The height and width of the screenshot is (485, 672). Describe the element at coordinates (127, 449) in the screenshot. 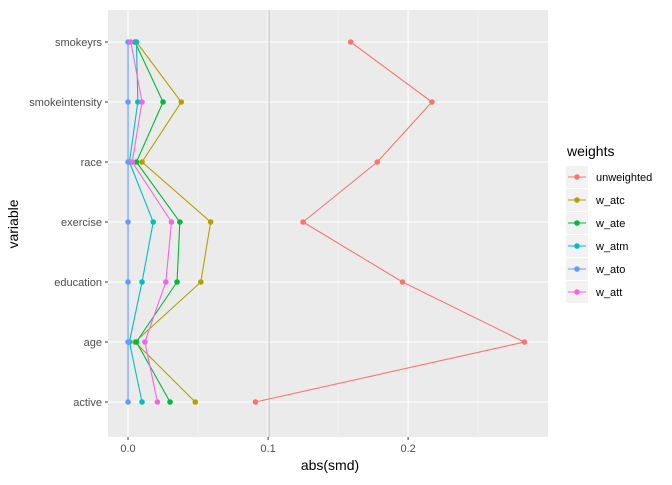

I see `x-tick-label: 0.0` at that location.